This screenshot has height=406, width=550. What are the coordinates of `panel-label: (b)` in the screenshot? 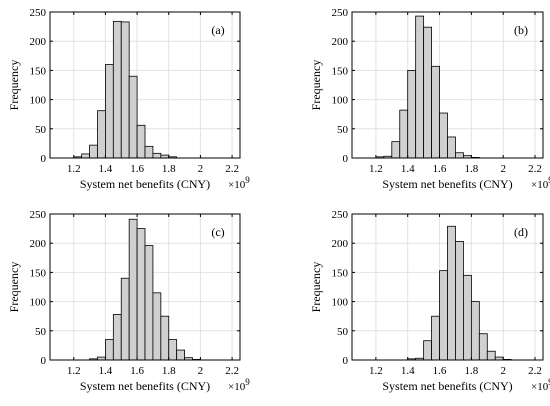 It's located at (521, 30).